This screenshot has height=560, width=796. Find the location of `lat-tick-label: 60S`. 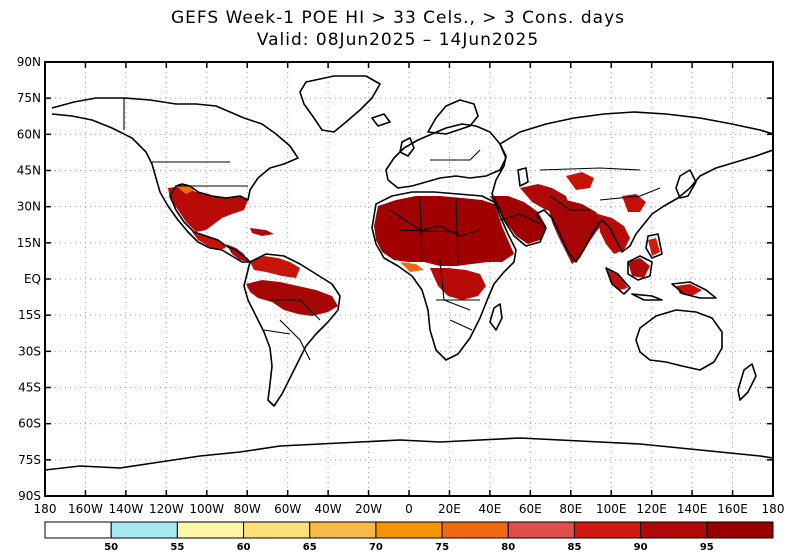

lat-tick-label: 60S is located at coordinates (29, 424).